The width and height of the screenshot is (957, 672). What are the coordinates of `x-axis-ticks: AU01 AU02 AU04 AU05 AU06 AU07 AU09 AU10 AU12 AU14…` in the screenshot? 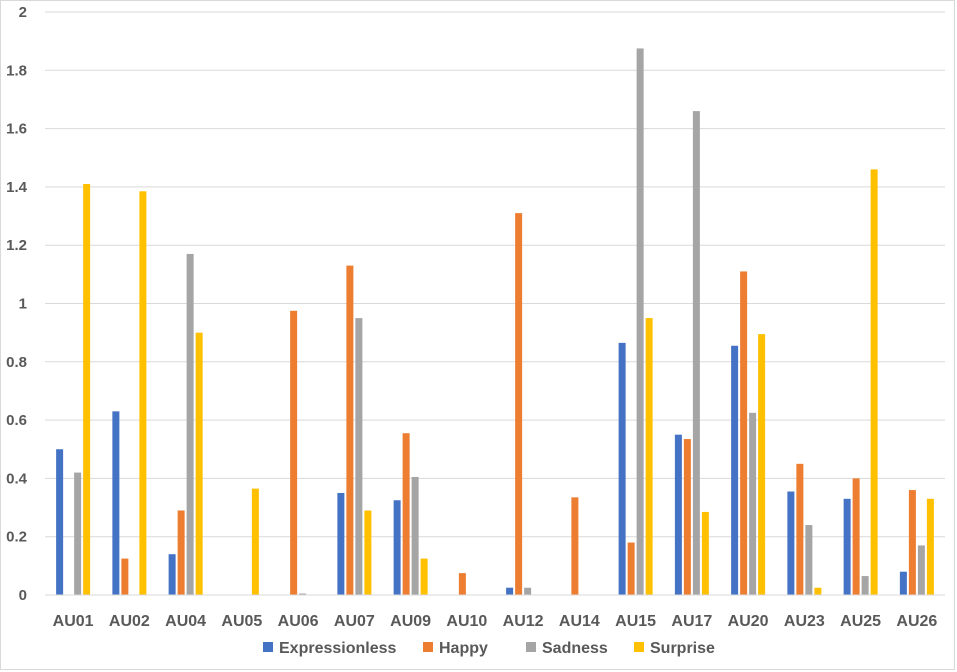 It's located at (495, 621).